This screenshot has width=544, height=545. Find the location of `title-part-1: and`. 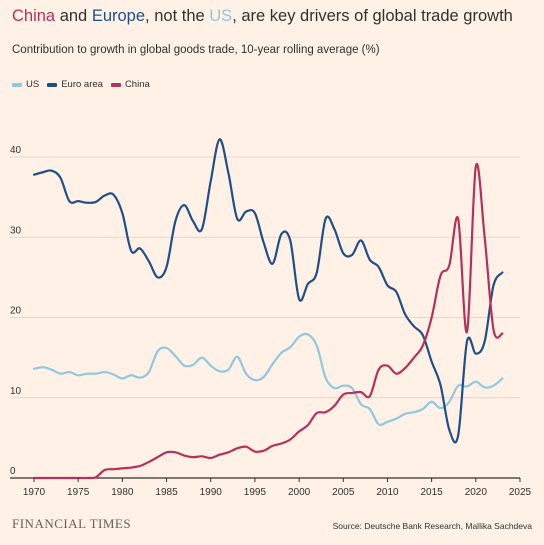

title-part-1: and is located at coordinates (73, 16).